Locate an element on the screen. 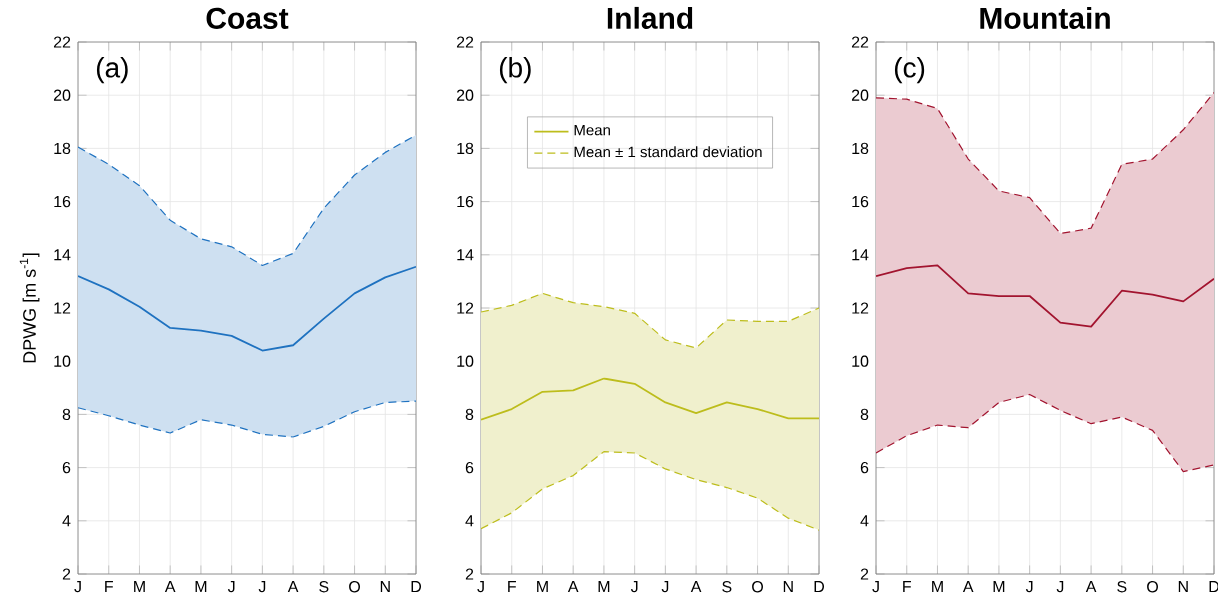  y-axis-title: DPWG [m s$^{-1}$] is located at coordinates (29, 308).